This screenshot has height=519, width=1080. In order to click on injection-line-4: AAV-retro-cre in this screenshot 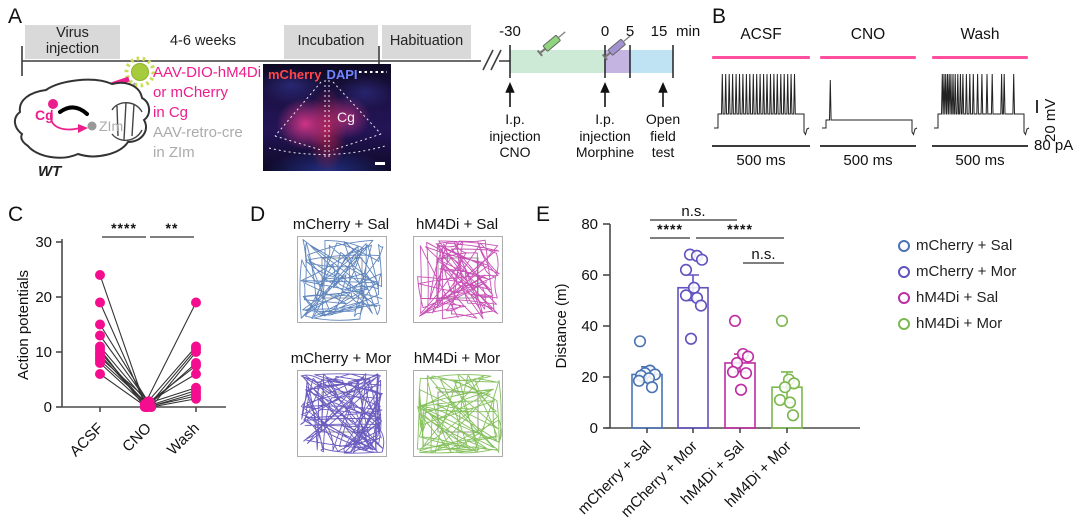, I will do `click(198, 132)`.